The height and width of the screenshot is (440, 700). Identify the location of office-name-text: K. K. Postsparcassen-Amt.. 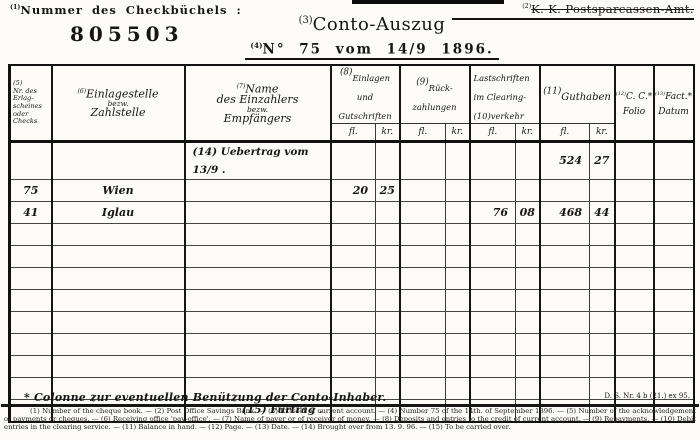
(612, 9).